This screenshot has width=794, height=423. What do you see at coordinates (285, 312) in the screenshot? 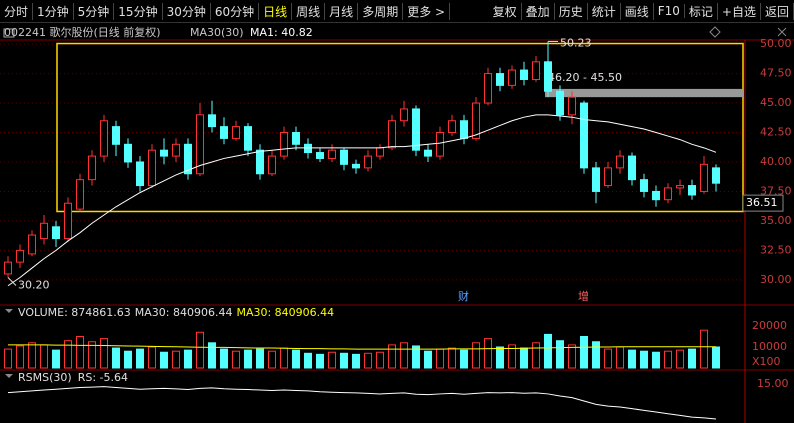
I see `panel-header: MA30: 840906.44` at bounding box center [285, 312].